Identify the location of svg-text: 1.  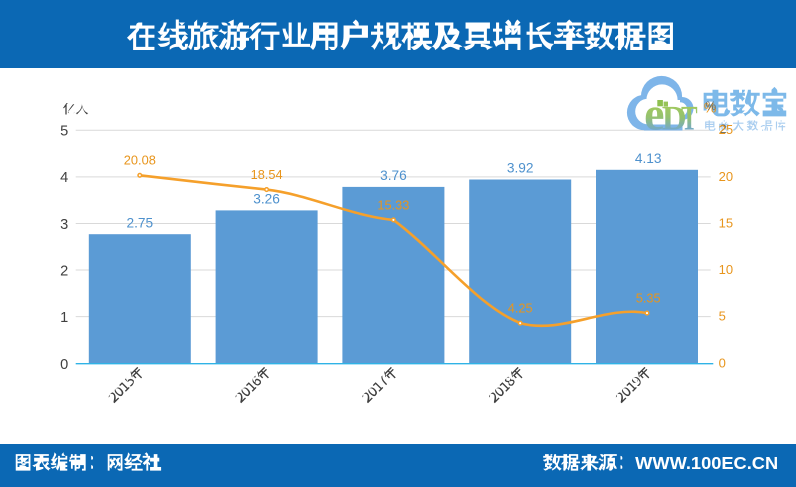
(64, 318).